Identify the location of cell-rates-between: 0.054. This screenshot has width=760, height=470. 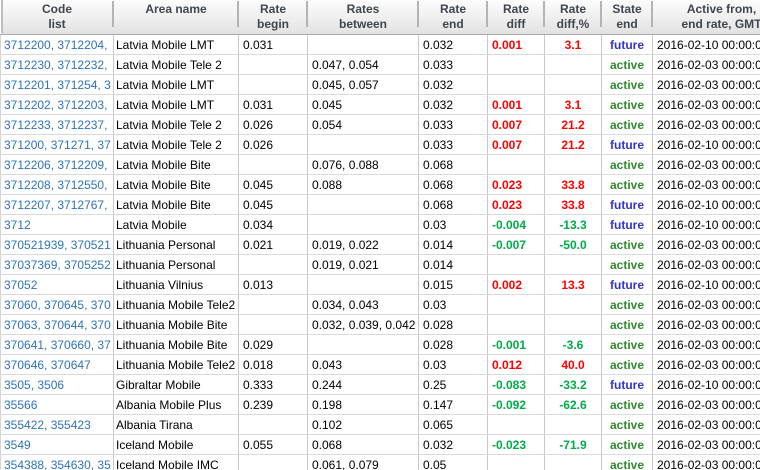
(363, 124).